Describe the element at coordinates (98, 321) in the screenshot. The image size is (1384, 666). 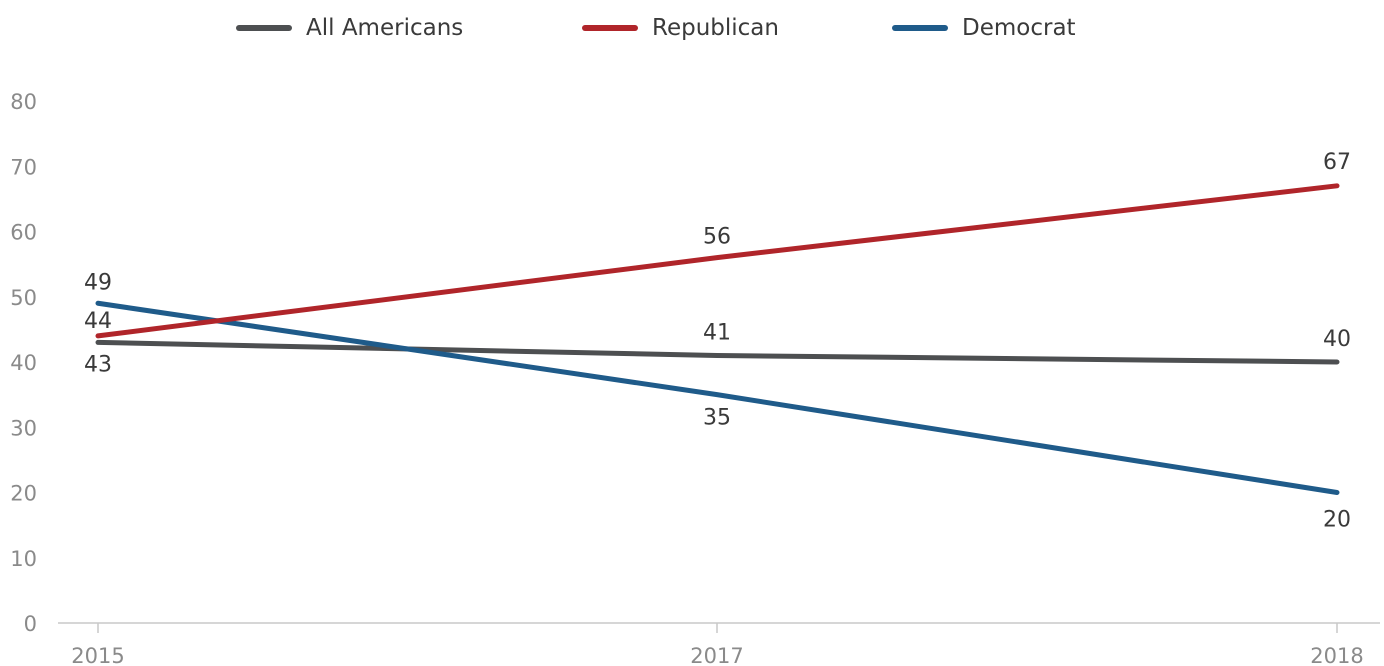
I see `data-label-republican: 44` at that location.